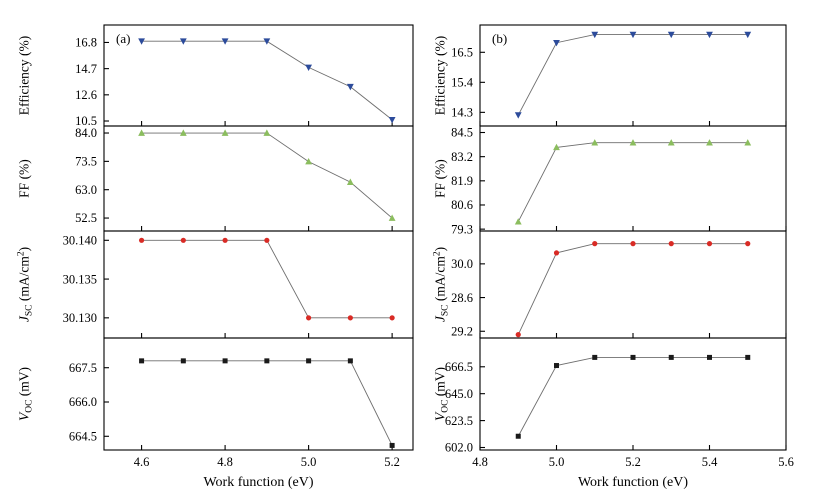 The width and height of the screenshot is (829, 501). What do you see at coordinates (86, 43) in the screenshot?
I see `y-tick-label: 16.8` at bounding box center [86, 43].